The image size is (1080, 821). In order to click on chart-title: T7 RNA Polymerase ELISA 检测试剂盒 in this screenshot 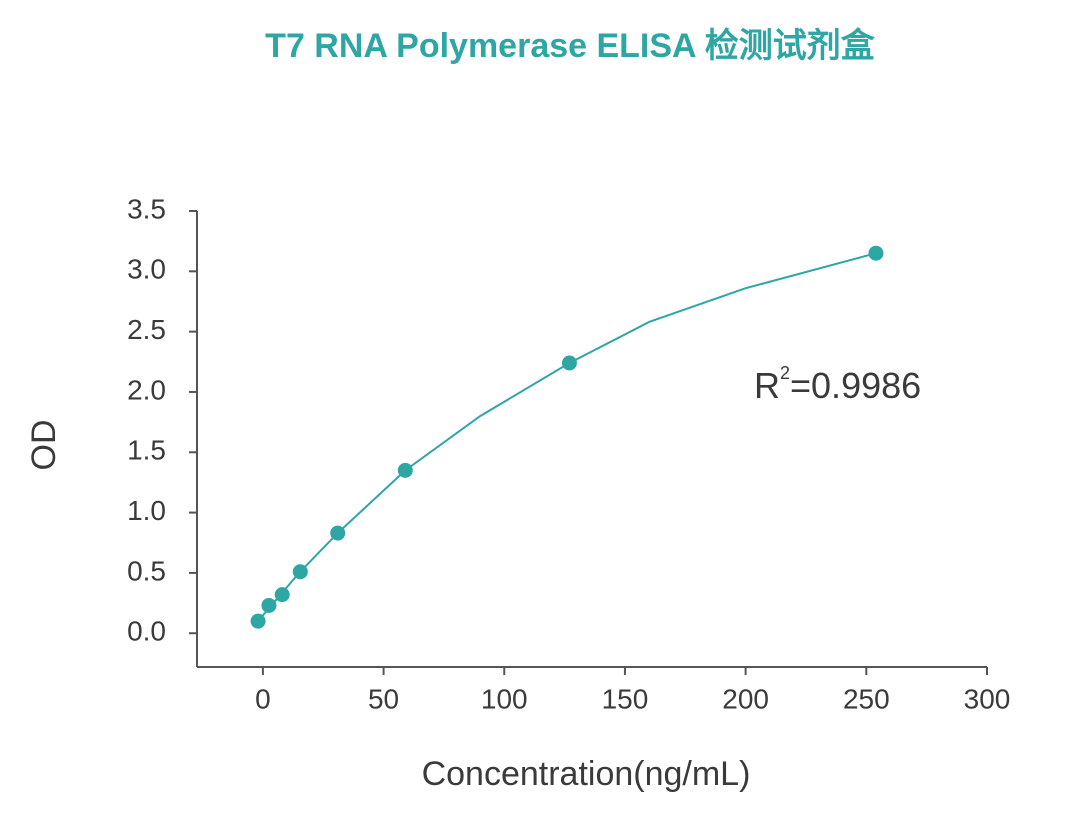, I will do `click(570, 45)`.